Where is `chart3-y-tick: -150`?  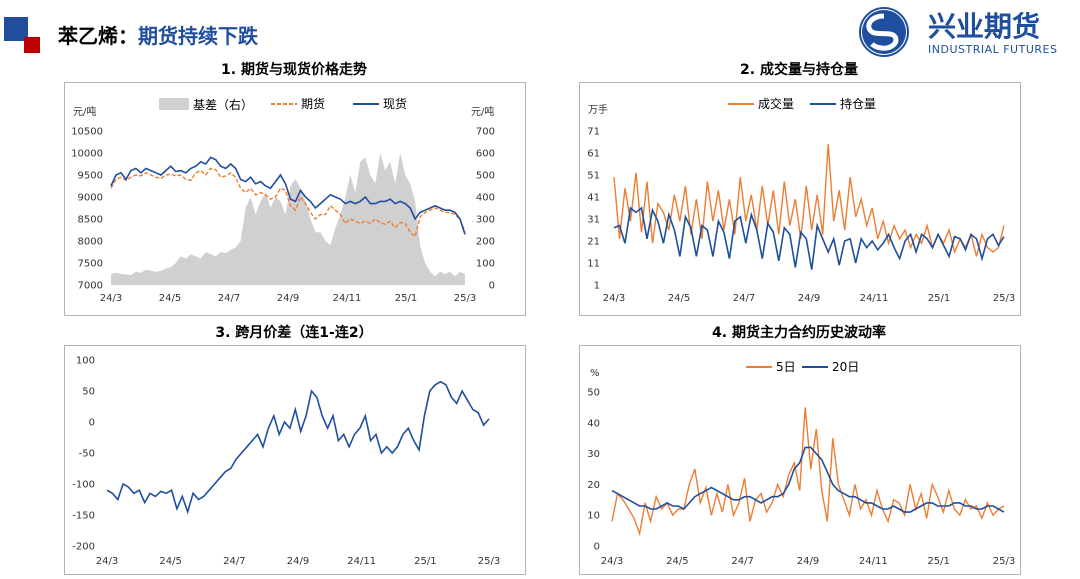
chart3-y-tick: -150 is located at coordinates (83, 516).